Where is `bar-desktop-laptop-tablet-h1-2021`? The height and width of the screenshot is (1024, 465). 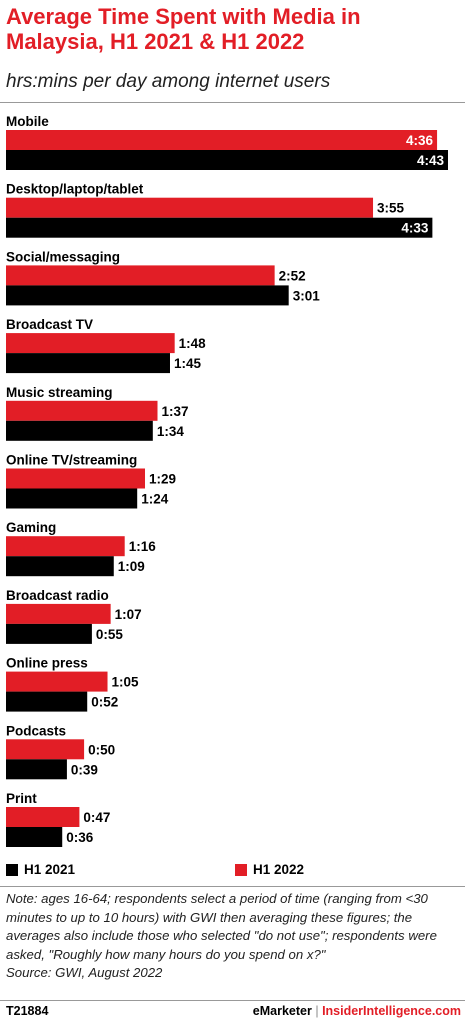
bar-desktop-laptop-tablet-h1-2021 is located at coordinates (219, 227).